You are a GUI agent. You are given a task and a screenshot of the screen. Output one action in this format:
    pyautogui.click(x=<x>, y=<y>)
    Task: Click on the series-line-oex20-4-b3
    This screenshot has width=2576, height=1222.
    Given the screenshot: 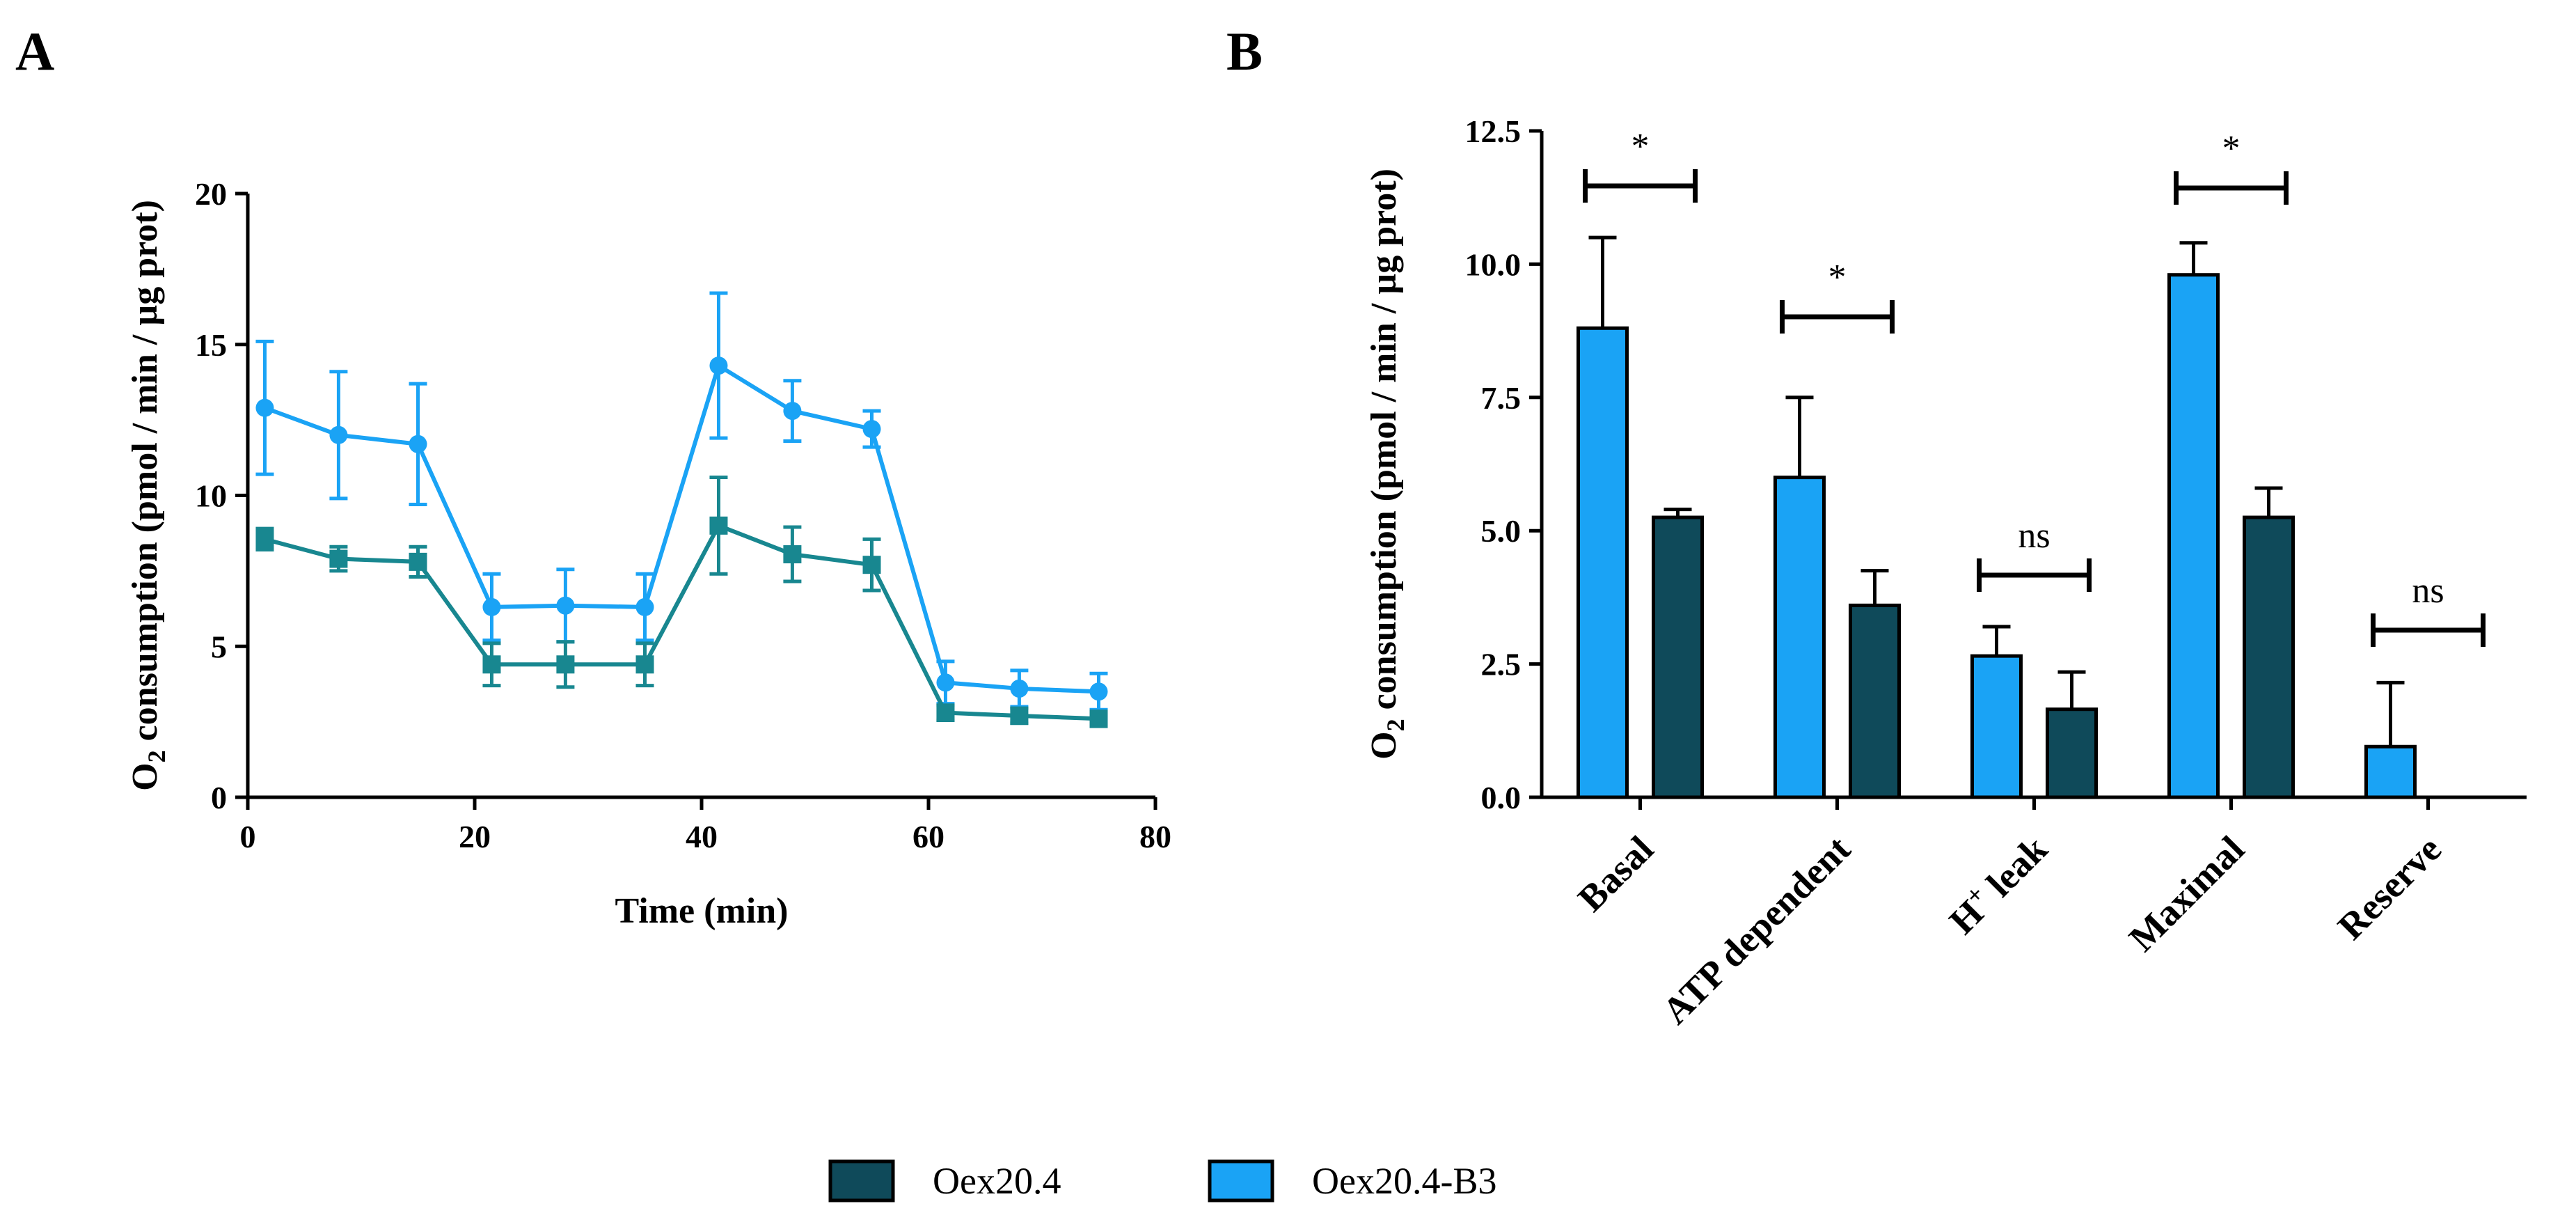 What is the action you would take?
    pyautogui.click(x=681, y=528)
    